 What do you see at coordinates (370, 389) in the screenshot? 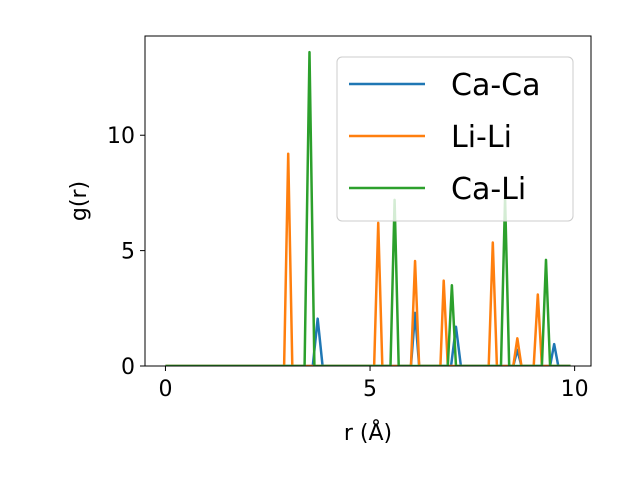
I see `x-tick-label: 5` at bounding box center [370, 389].